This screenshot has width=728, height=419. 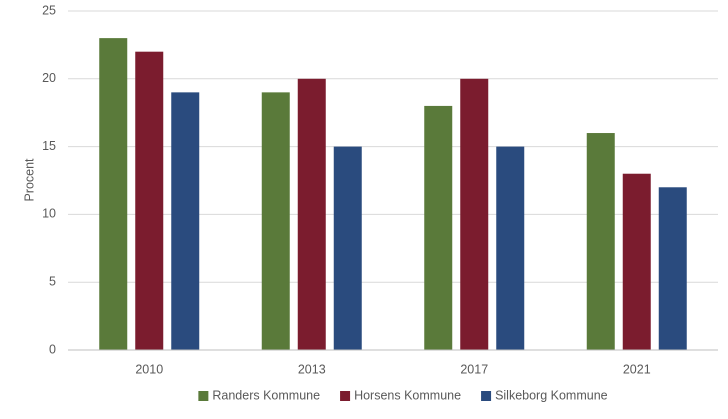 I want to click on legend-label: Randers Kommune, so click(x=266, y=395).